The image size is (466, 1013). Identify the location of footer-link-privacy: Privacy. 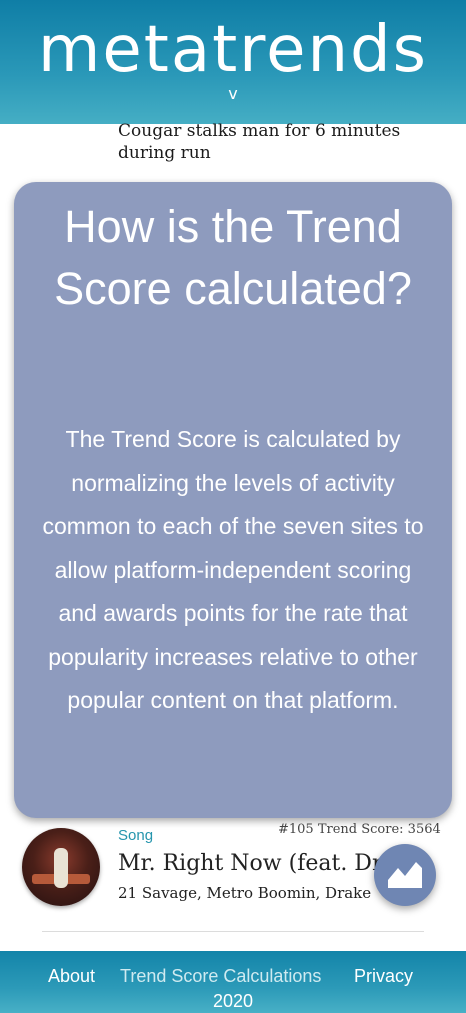
(384, 976).